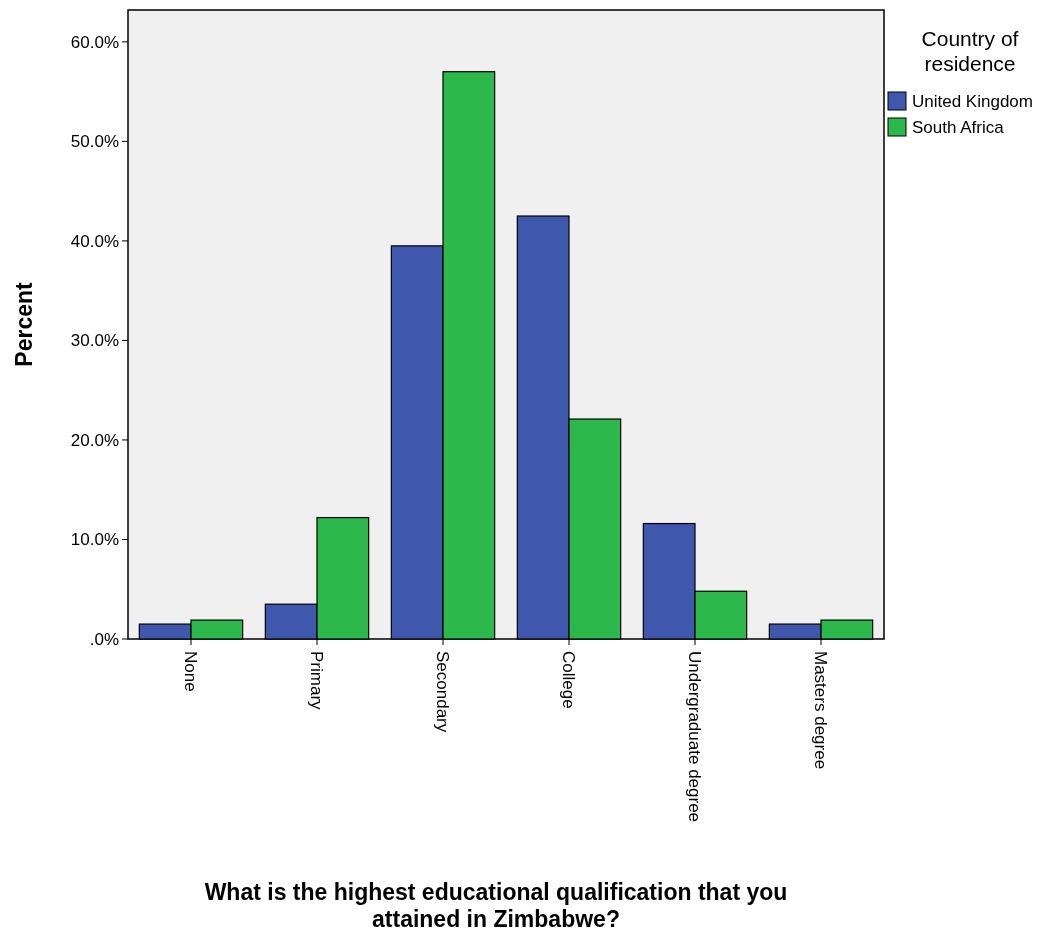 The image size is (1057, 938). Describe the element at coordinates (94, 241) in the screenshot. I see `y-tick-label: 40.0%` at that location.